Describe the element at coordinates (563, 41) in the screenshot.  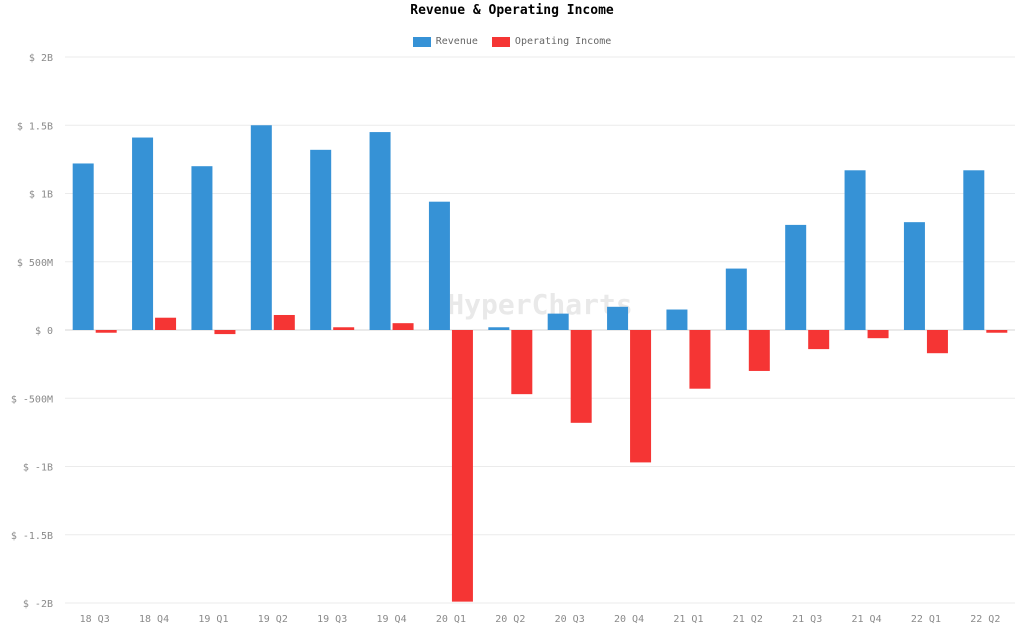
I see `legend-label-operating-income: Operating Income` at that location.